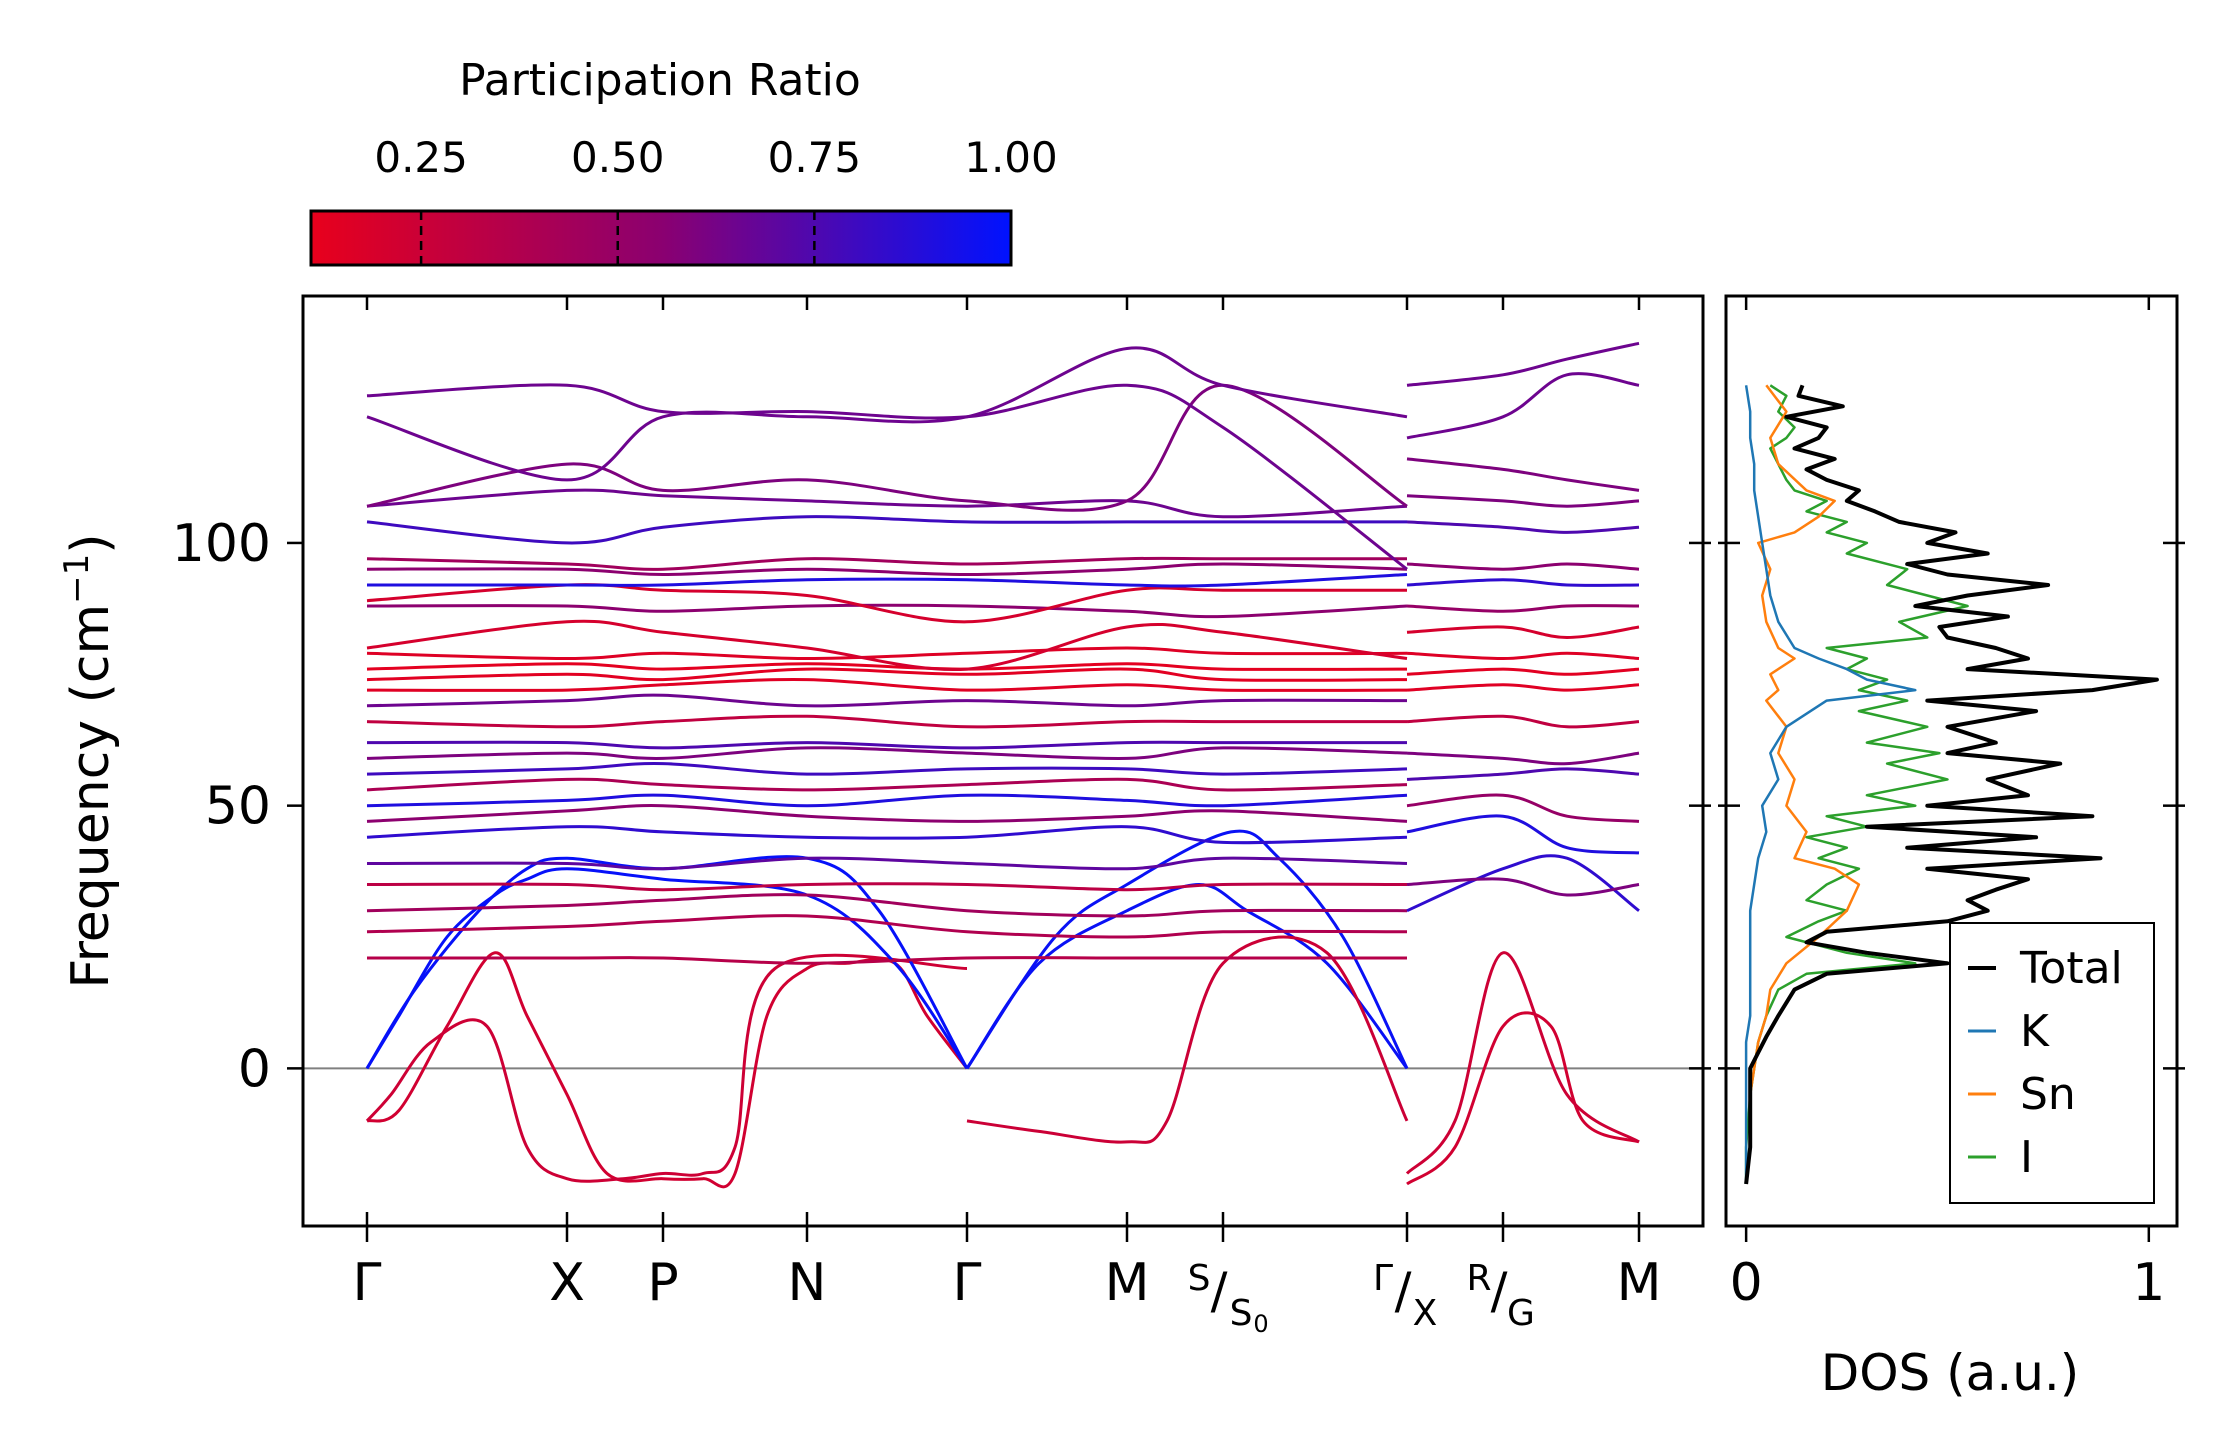 Image resolution: width=2222 pixels, height=1455 pixels. Describe the element at coordinates (1521, 1313) in the screenshot. I see `x-tick-label-sub: G` at that location.